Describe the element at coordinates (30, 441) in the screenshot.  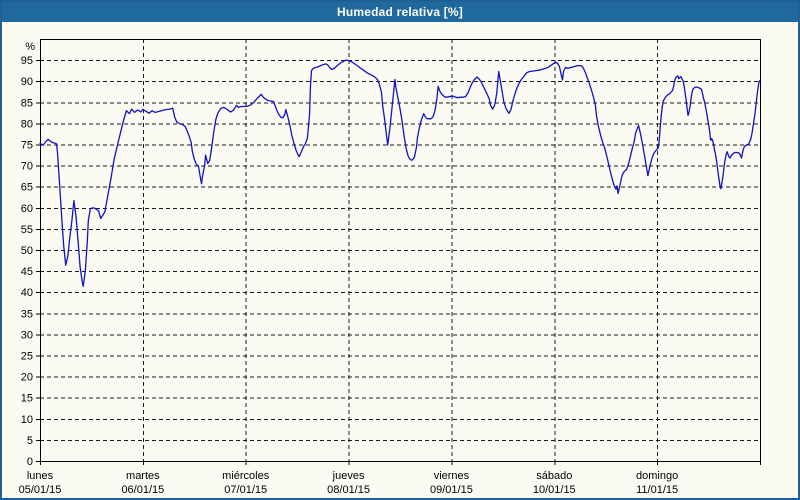
I see `y-tick-label: 5` at that location.